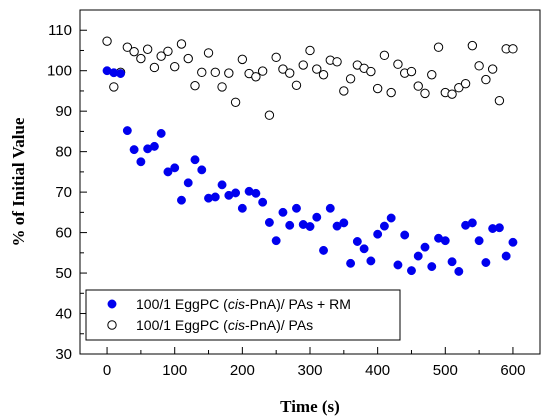 The width and height of the screenshot is (550, 420). I want to click on x-tick-label: 100, so click(174, 370).